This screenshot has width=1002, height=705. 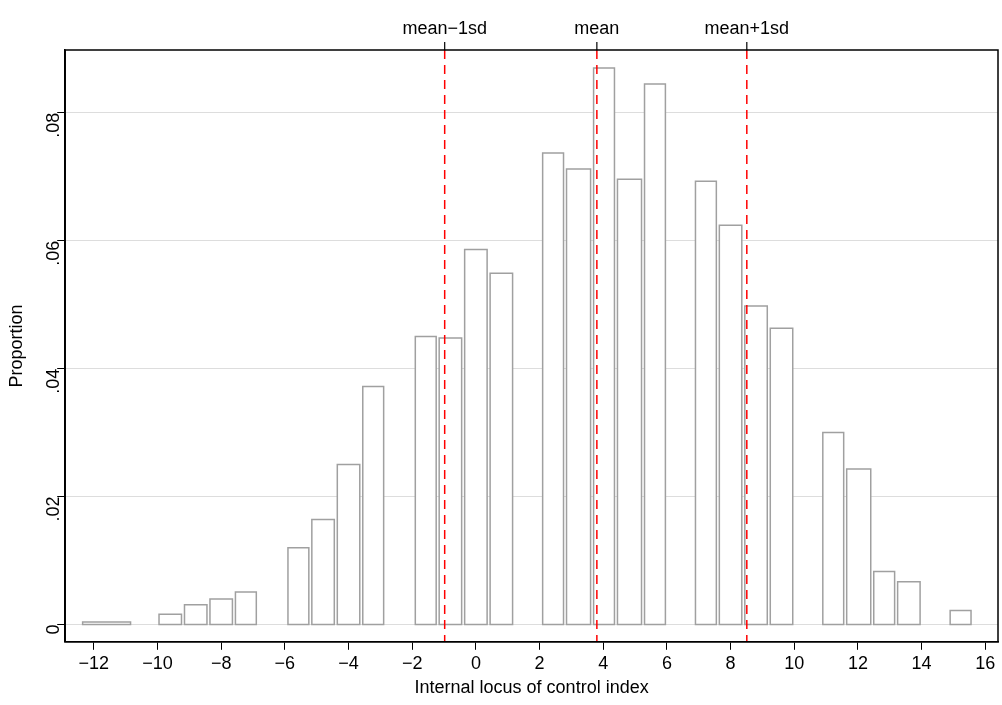 I want to click on x-tick-label: 8, so click(x=730, y=662).